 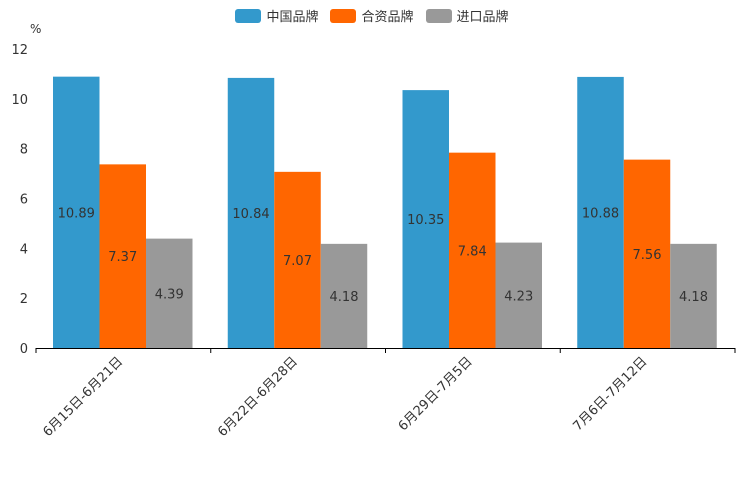 I want to click on legend-swatch-joint-venture-brand, so click(x=343, y=15).